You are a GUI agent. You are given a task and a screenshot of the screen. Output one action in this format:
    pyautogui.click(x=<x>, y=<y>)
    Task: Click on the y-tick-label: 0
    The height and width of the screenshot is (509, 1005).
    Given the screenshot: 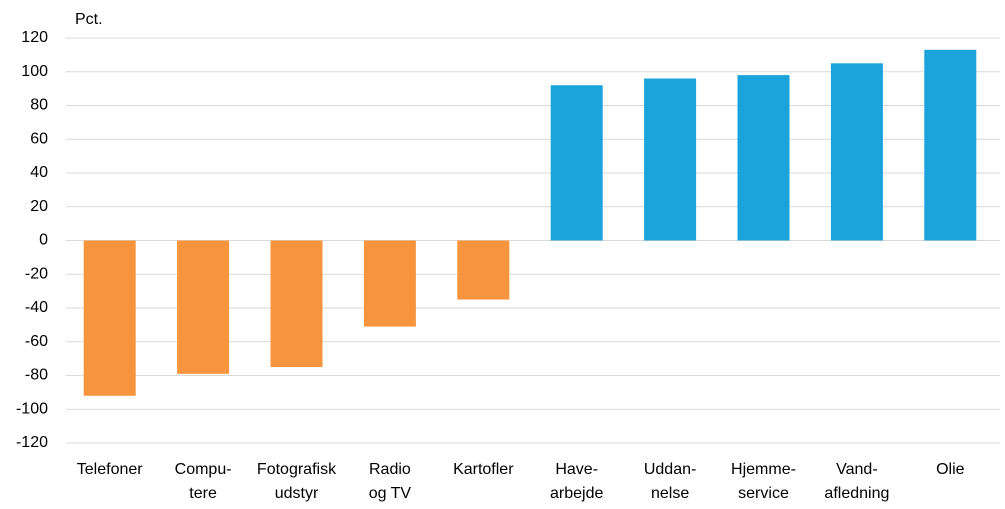 What is the action you would take?
    pyautogui.click(x=43, y=240)
    